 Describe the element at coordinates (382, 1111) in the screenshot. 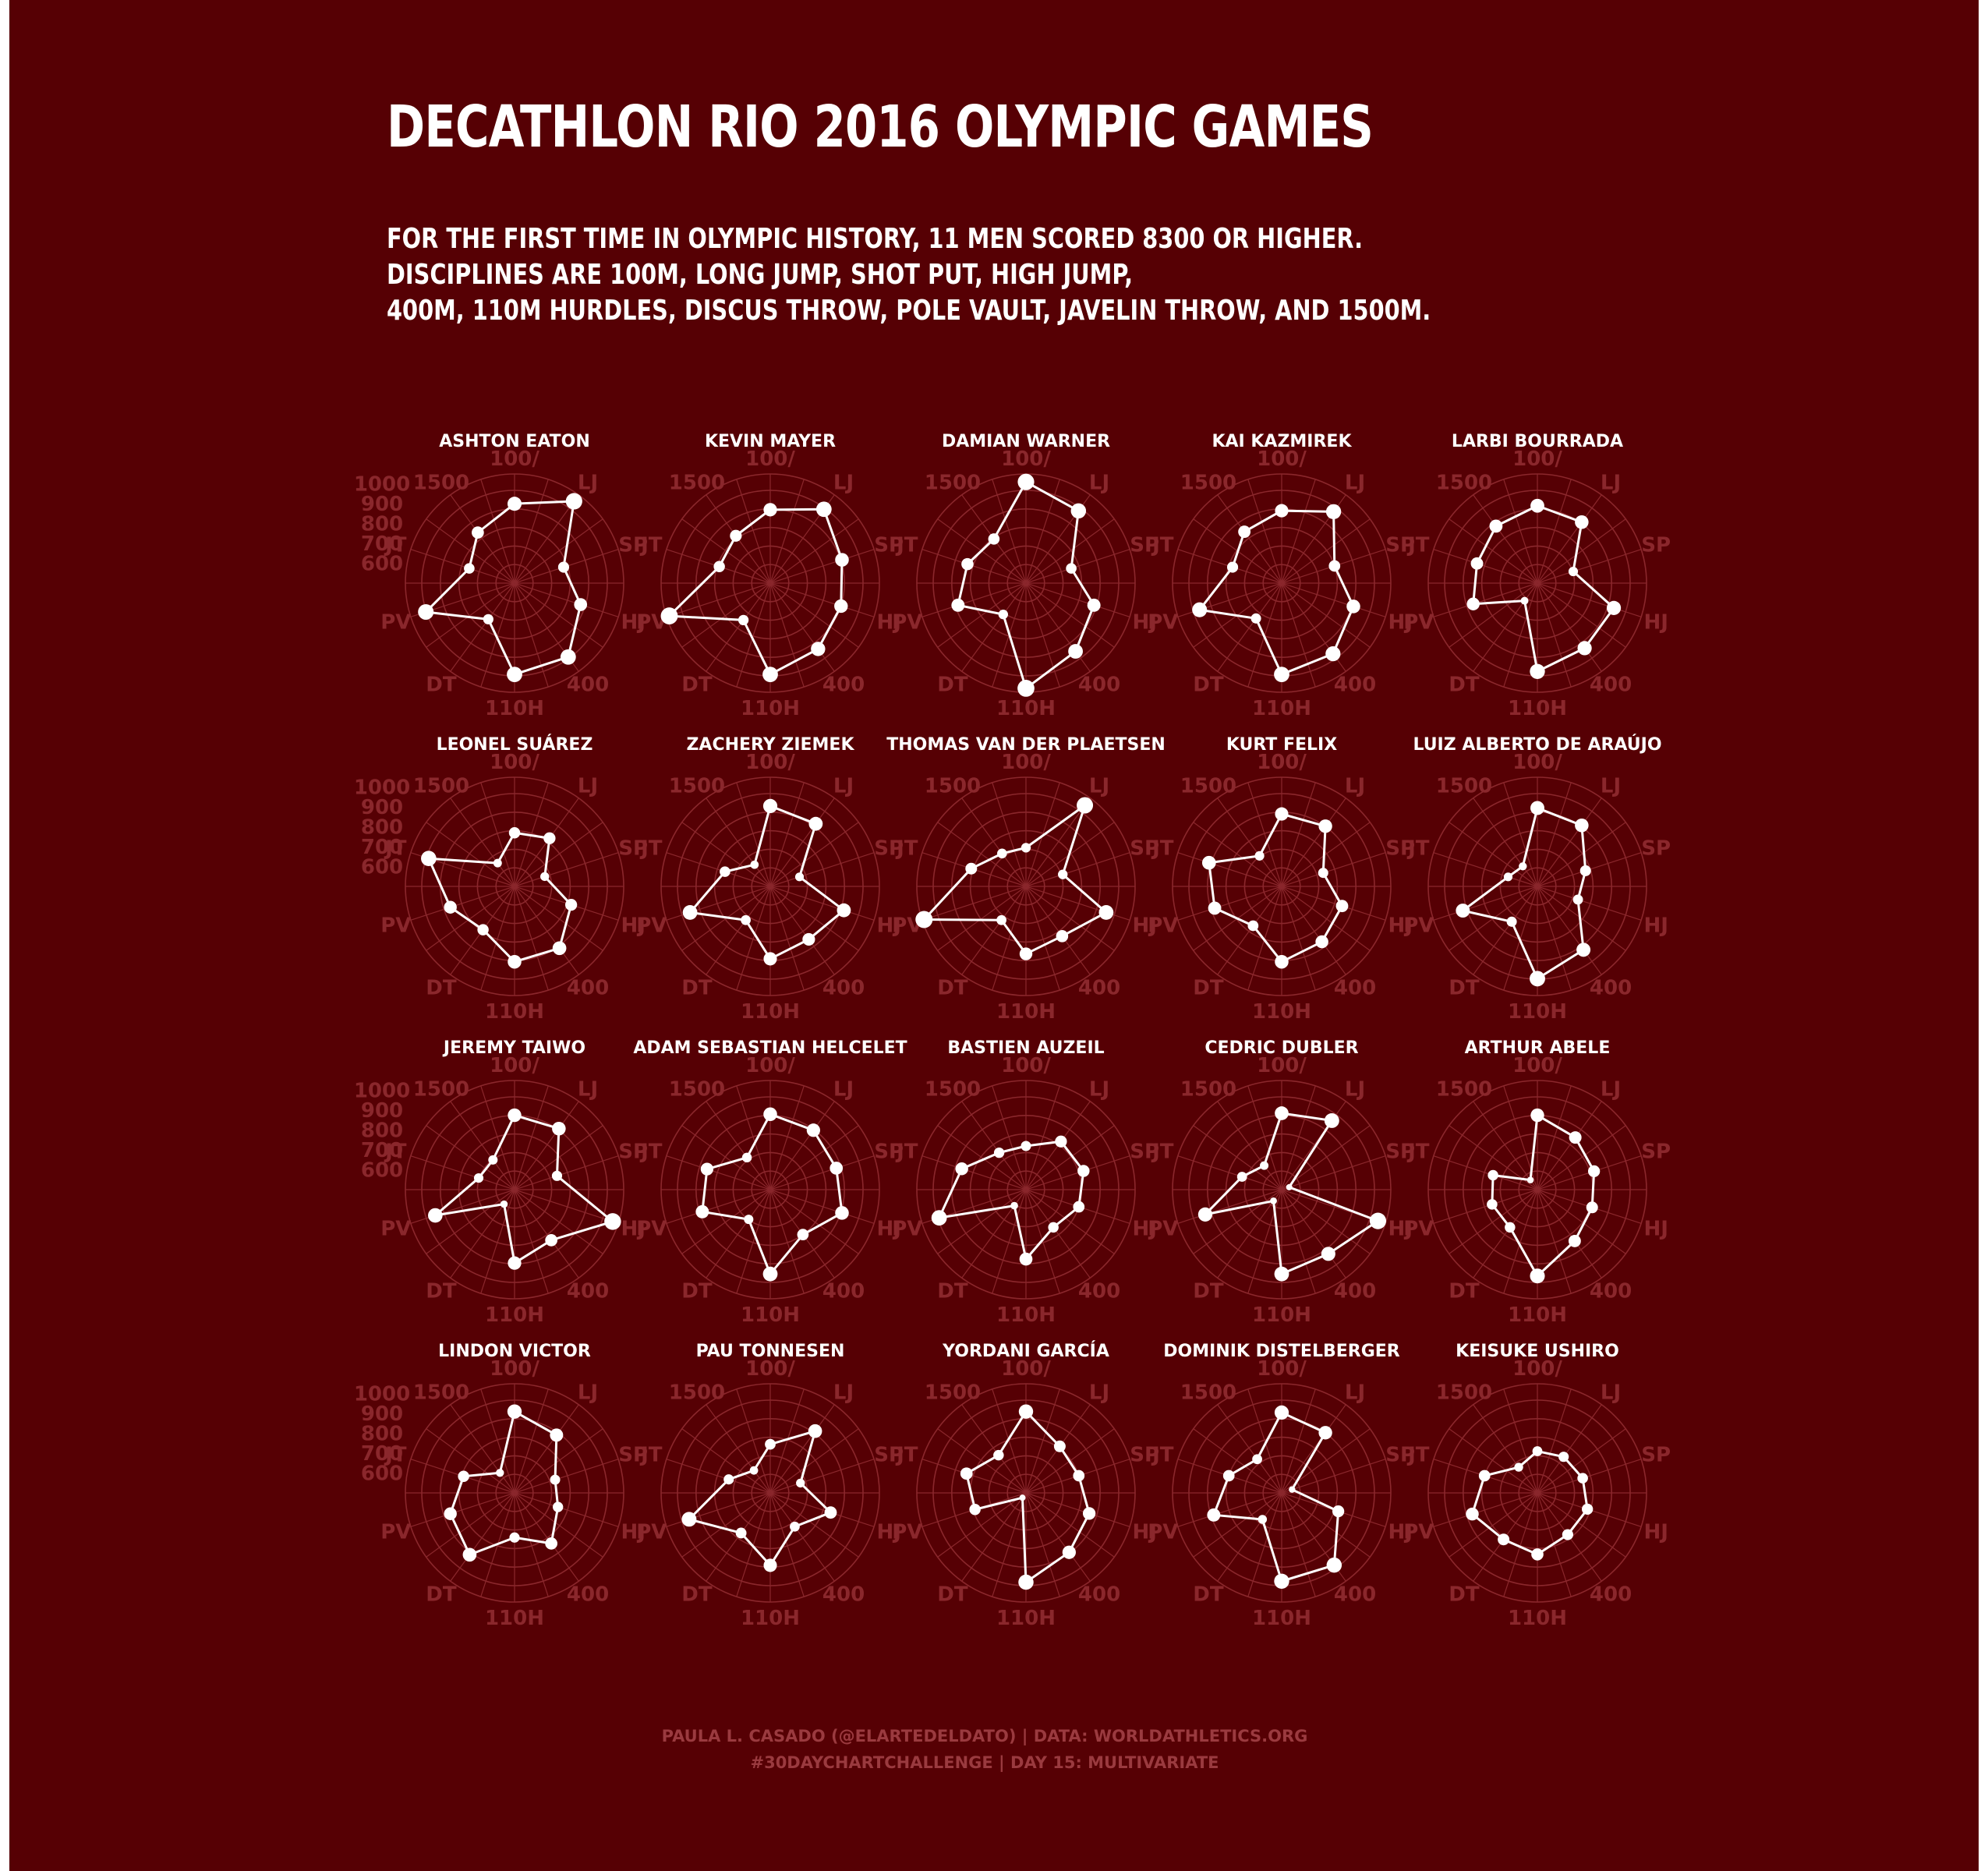

I see `radial-tick-label: 900` at that location.